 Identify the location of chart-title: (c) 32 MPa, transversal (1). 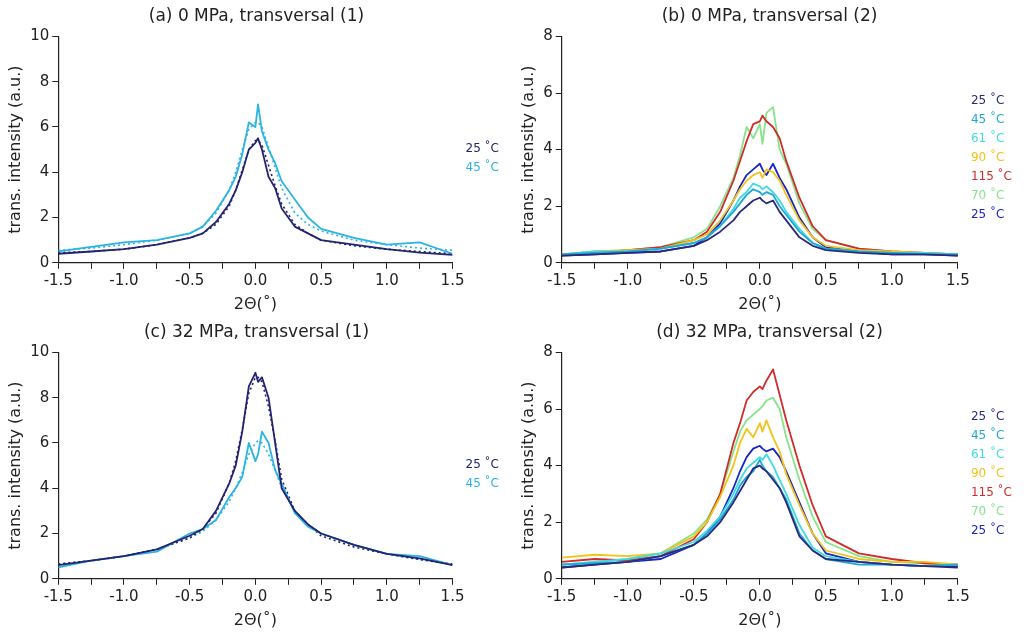
(256, 330).